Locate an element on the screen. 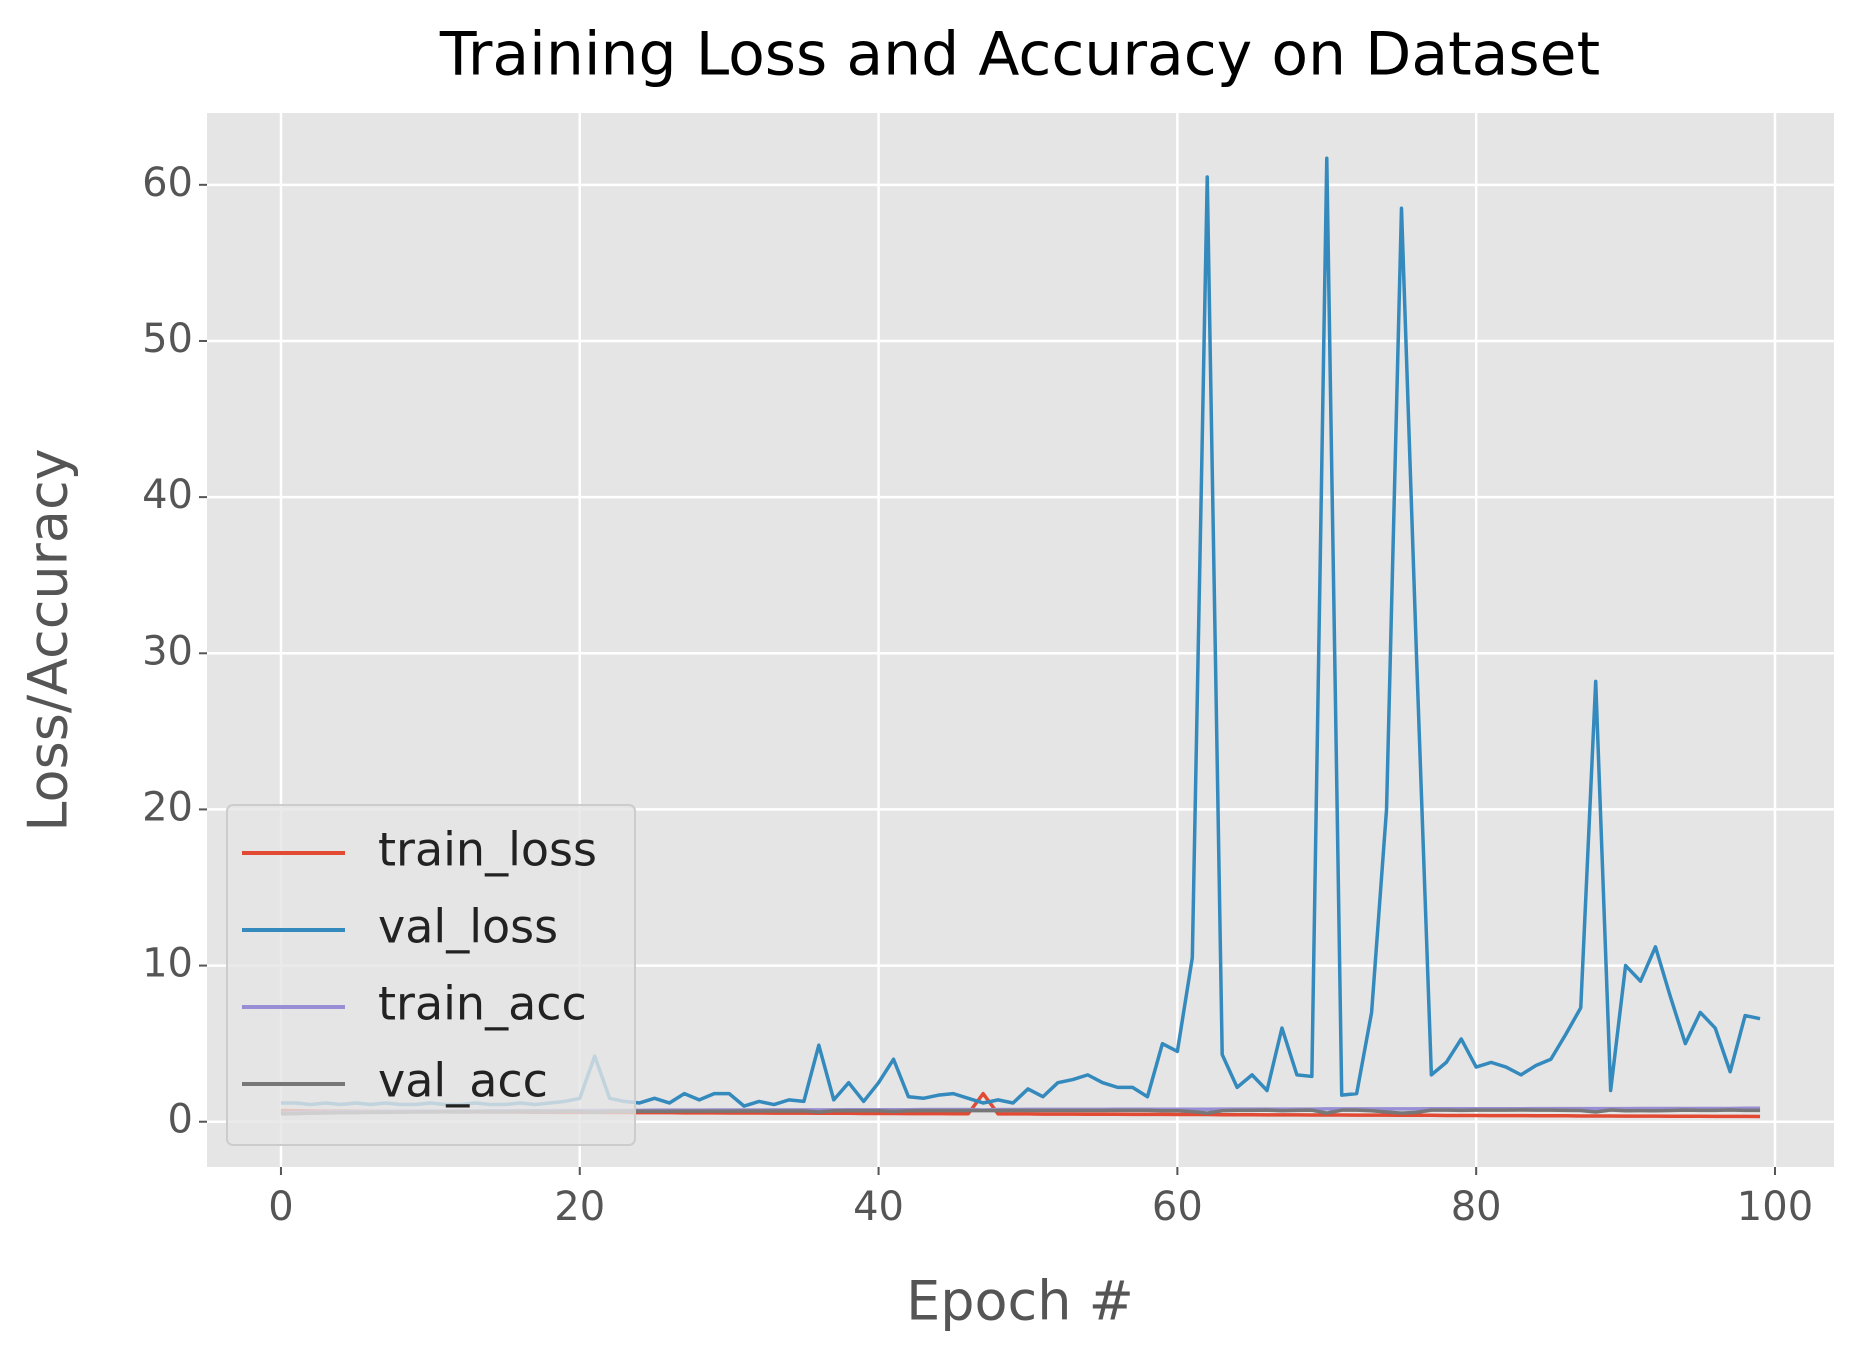  y-tick-label: 0 is located at coordinates (180, 1120).